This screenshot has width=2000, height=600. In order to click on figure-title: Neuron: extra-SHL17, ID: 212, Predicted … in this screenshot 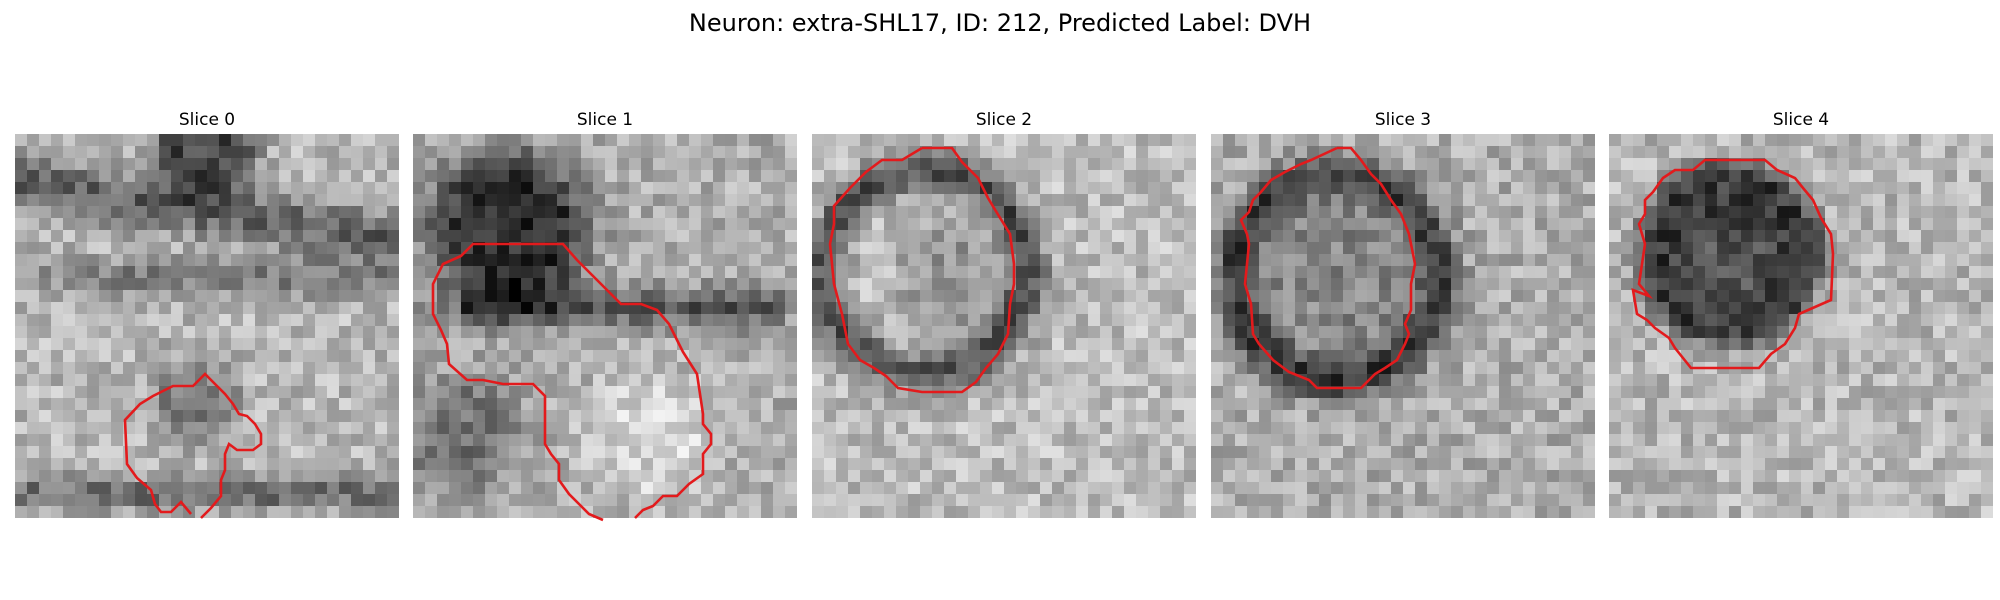, I will do `click(1000, 23)`.